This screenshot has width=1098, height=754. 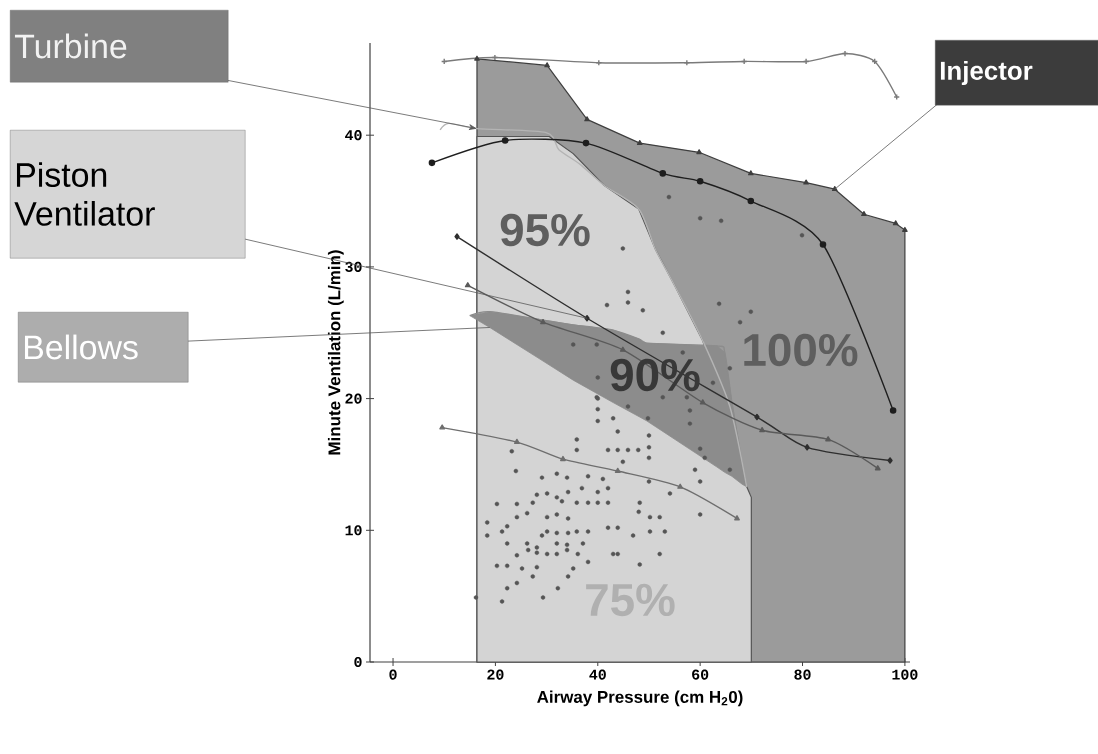 What do you see at coordinates (353, 398) in the screenshot?
I see `y-tick-label: 20` at bounding box center [353, 398].